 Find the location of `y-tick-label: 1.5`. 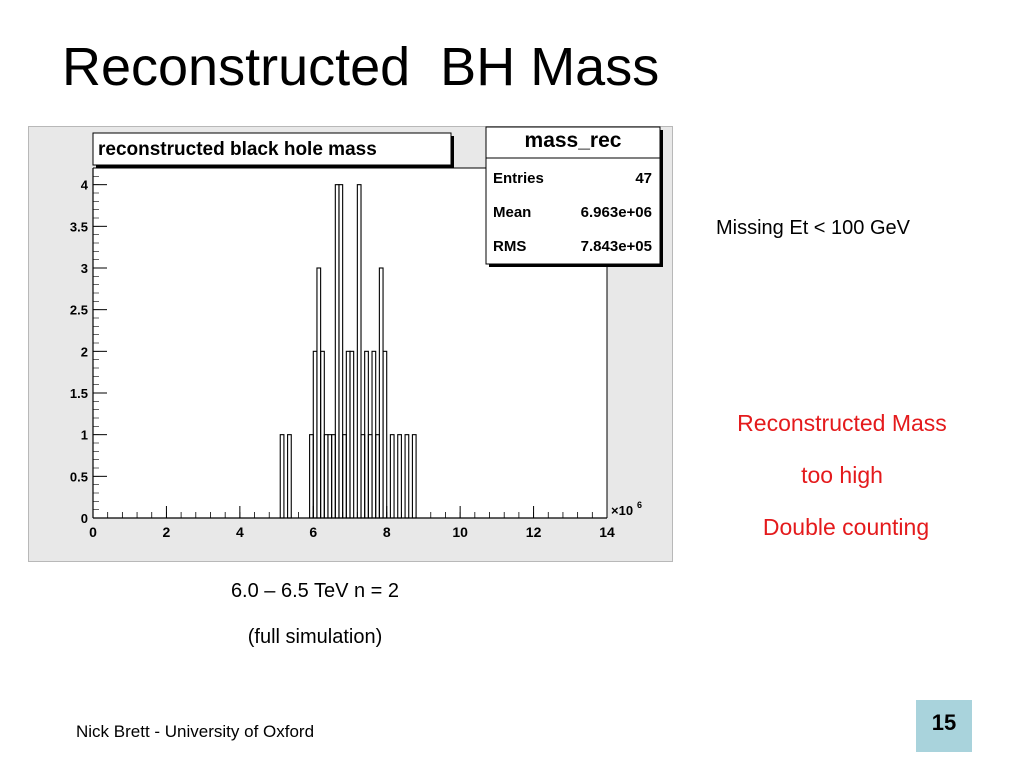

y-tick-label: 1.5 is located at coordinates (79, 393).